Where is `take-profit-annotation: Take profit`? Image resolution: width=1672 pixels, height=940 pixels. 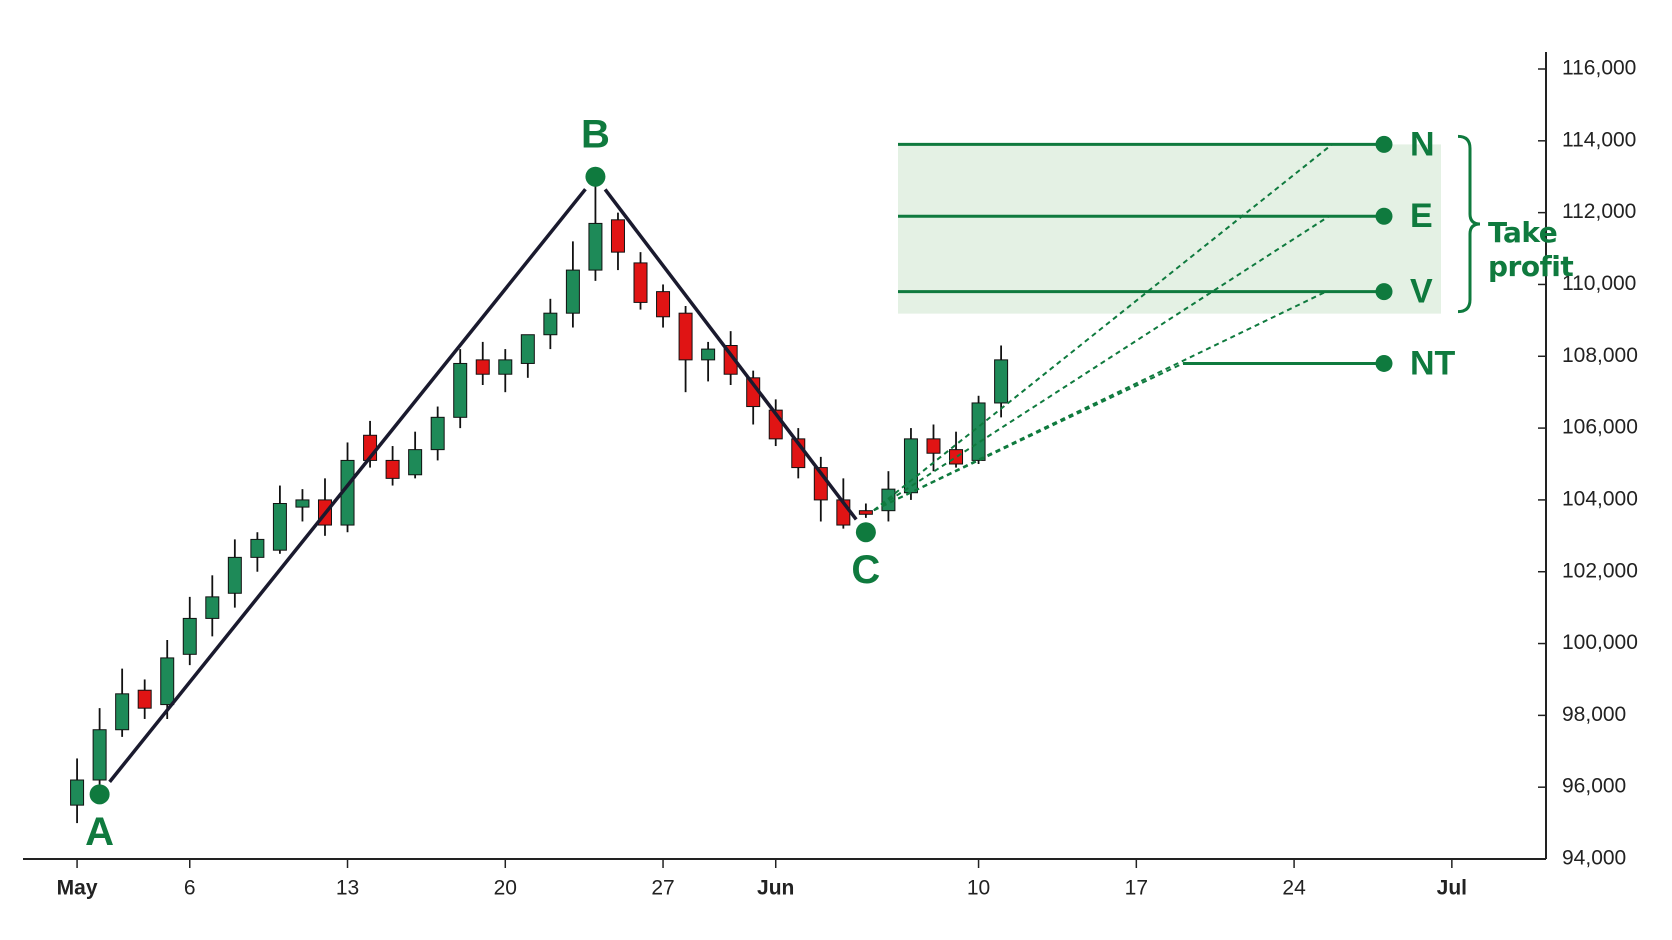
take-profit-annotation: Take profit is located at coordinates (1531, 249).